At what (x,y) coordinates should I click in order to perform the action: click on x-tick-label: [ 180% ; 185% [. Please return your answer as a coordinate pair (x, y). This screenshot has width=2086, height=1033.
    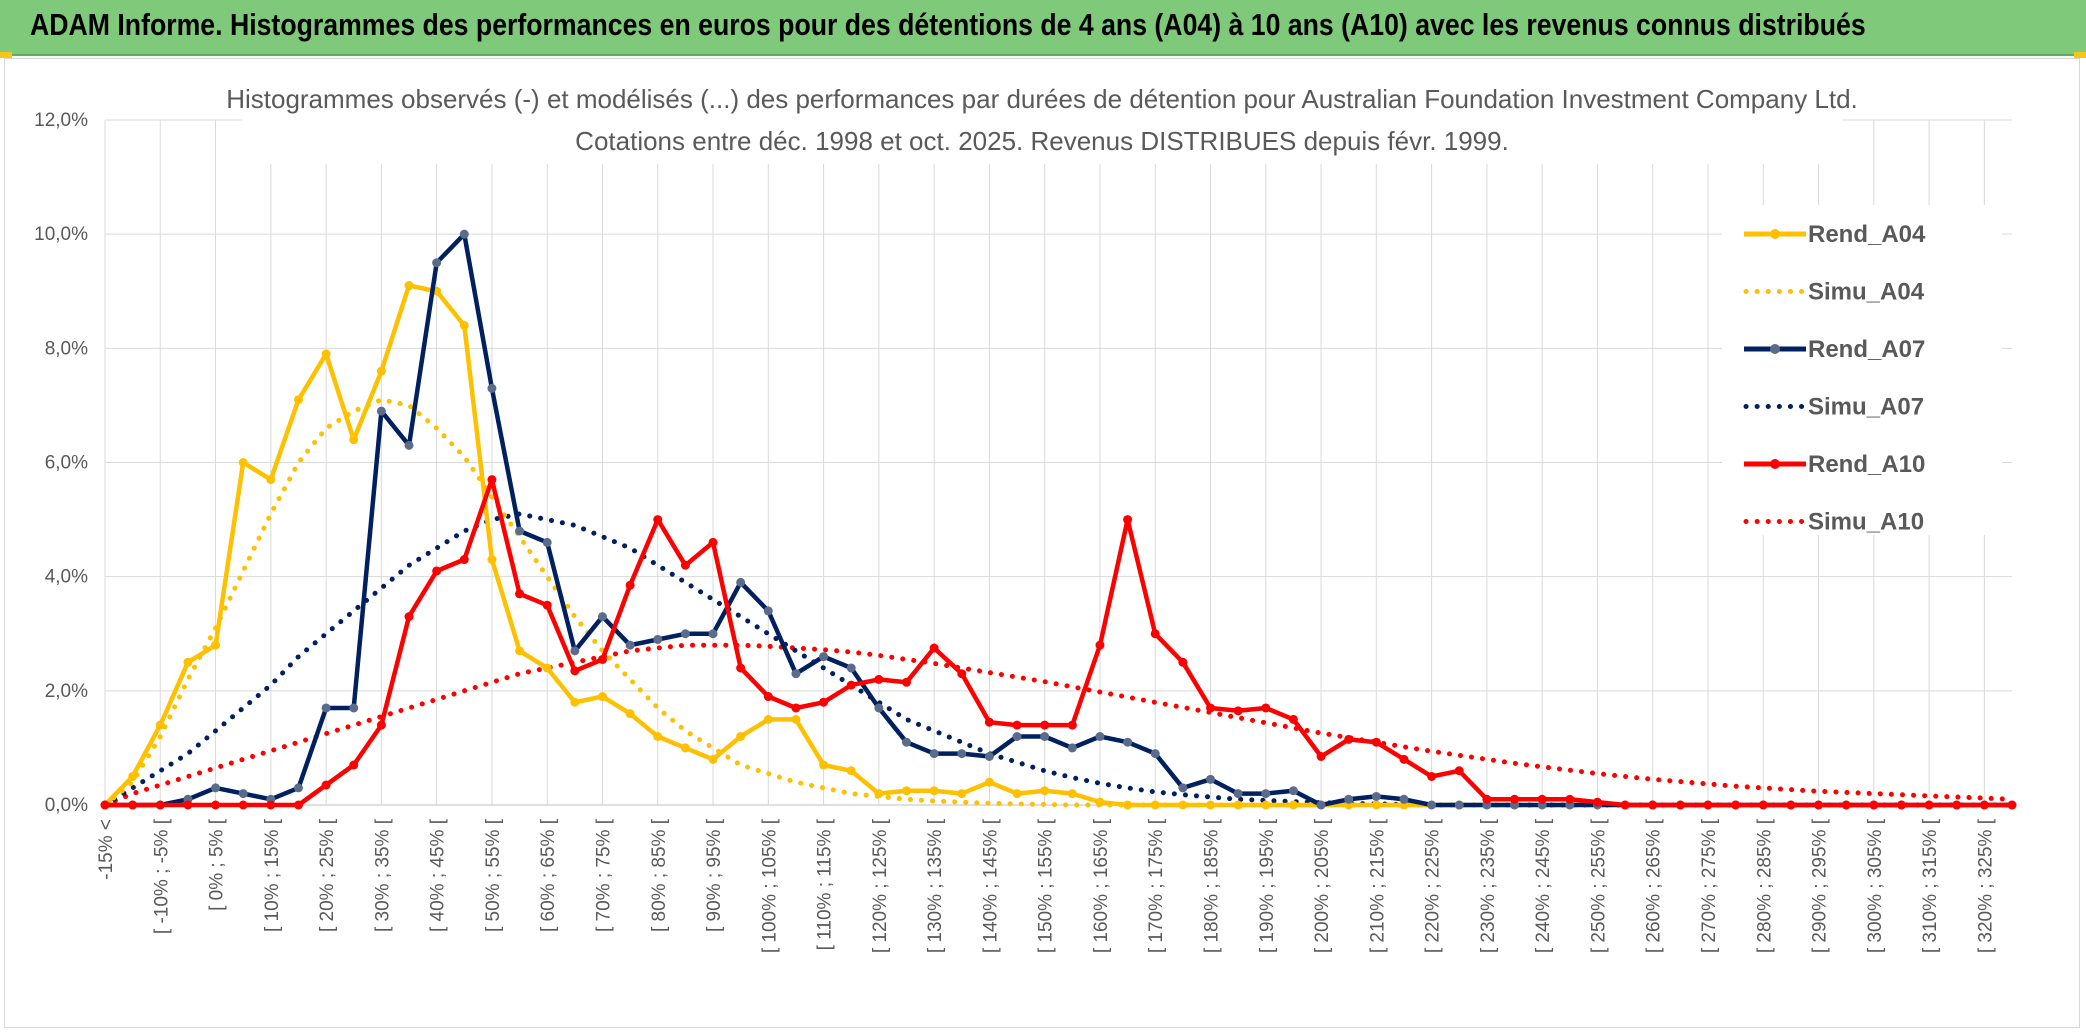
    Looking at the image, I should click on (1212, 885).